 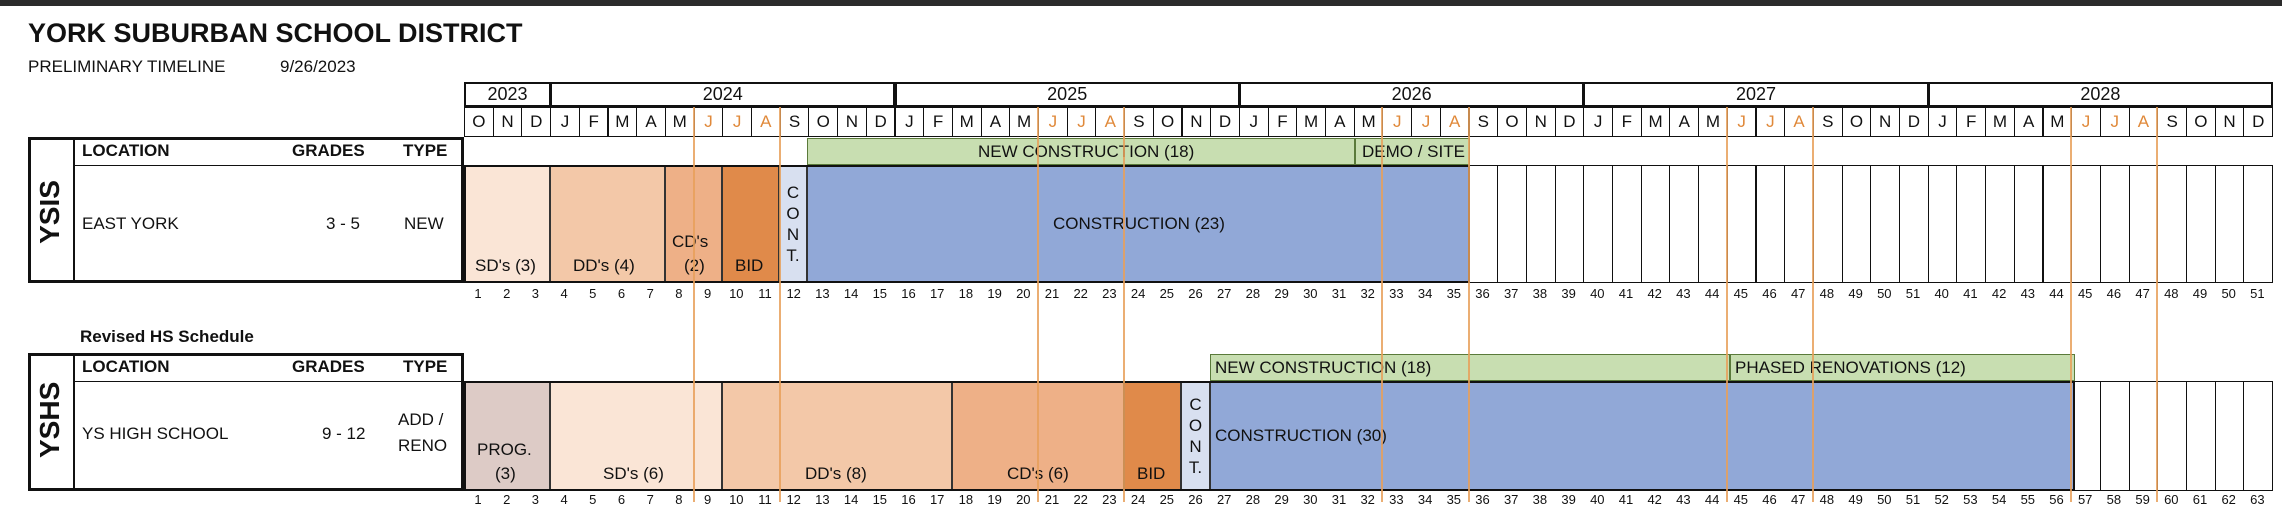 I want to click on yshs-month-number: 60, so click(x=2171, y=499).